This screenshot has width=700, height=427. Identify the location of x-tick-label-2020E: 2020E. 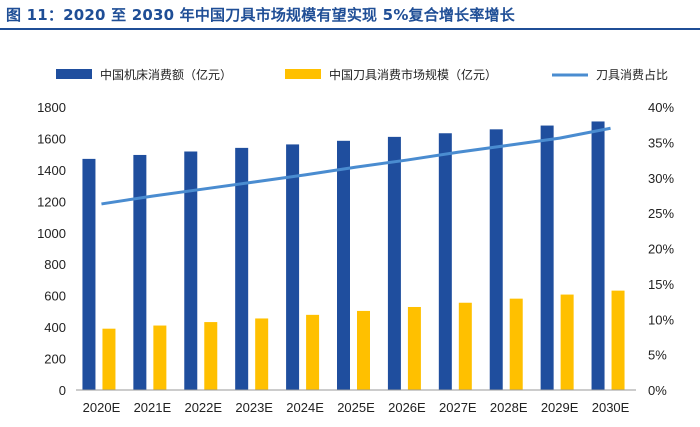
(102, 407).